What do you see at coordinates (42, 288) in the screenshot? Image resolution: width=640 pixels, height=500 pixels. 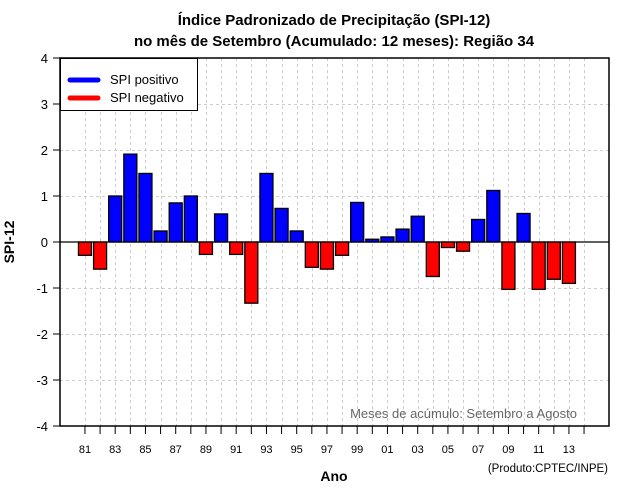 I see `y-tick-label: -1` at bounding box center [42, 288].